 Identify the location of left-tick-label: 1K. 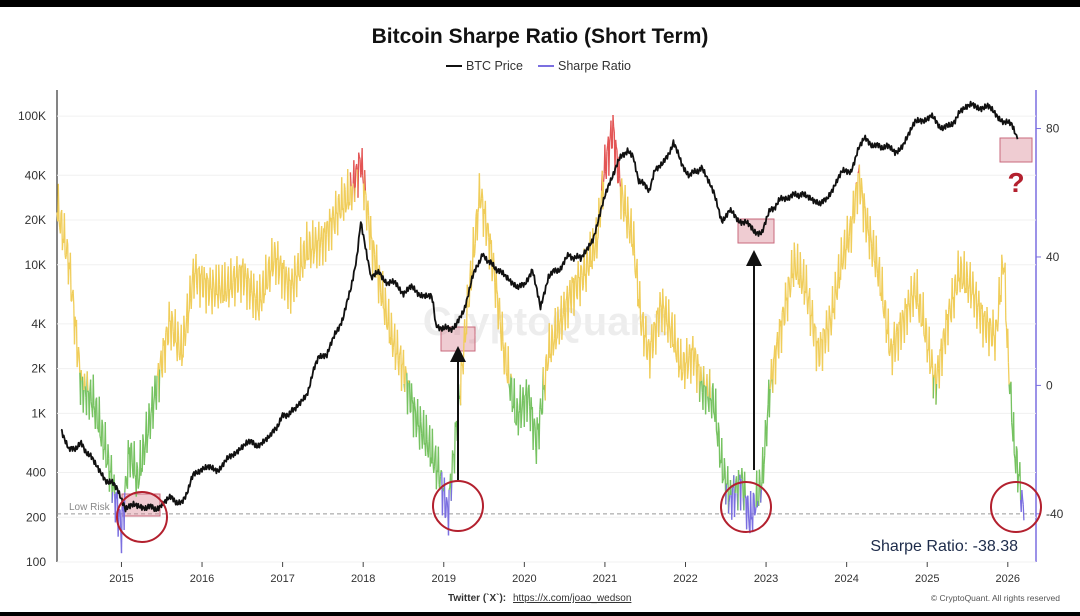
(38, 413).